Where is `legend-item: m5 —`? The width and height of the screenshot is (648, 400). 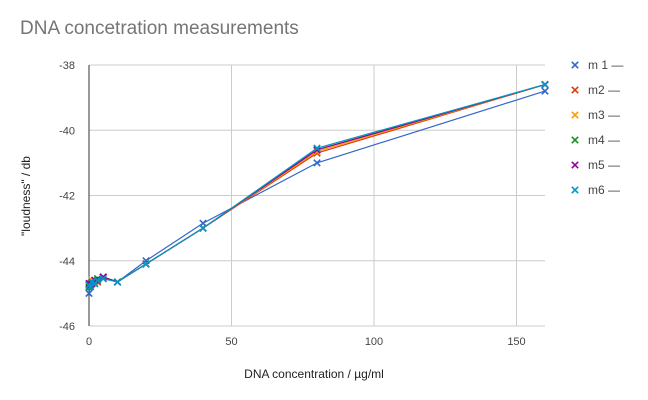
legend-item: m5 — is located at coordinates (595, 165).